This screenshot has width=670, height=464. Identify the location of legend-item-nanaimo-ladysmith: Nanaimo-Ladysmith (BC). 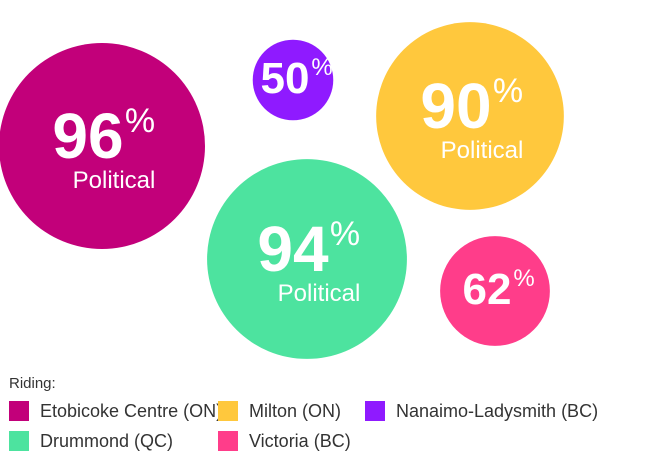
(481, 411).